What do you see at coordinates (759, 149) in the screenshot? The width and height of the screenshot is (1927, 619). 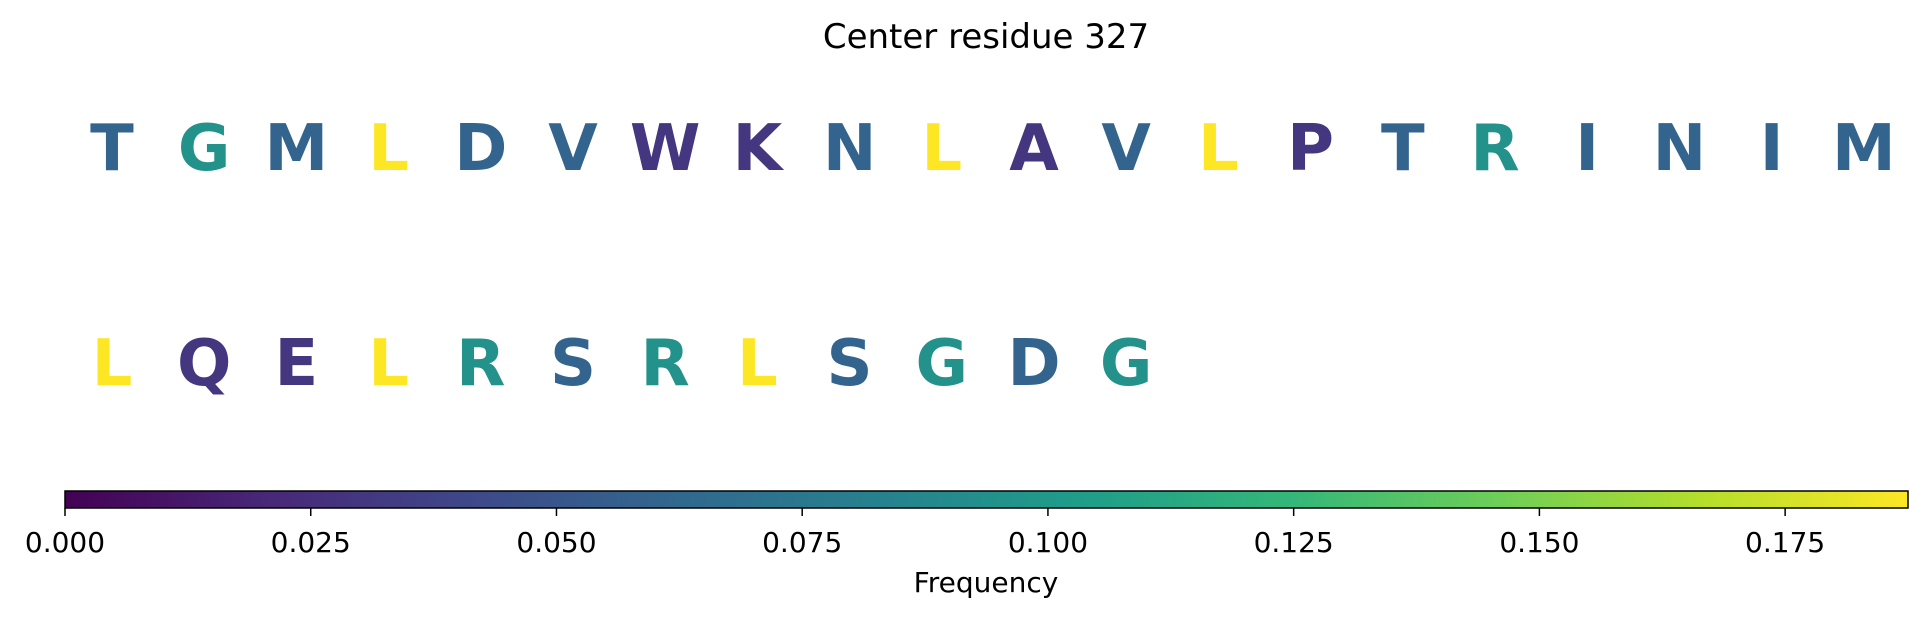 I see `residue-letter: K` at bounding box center [759, 149].